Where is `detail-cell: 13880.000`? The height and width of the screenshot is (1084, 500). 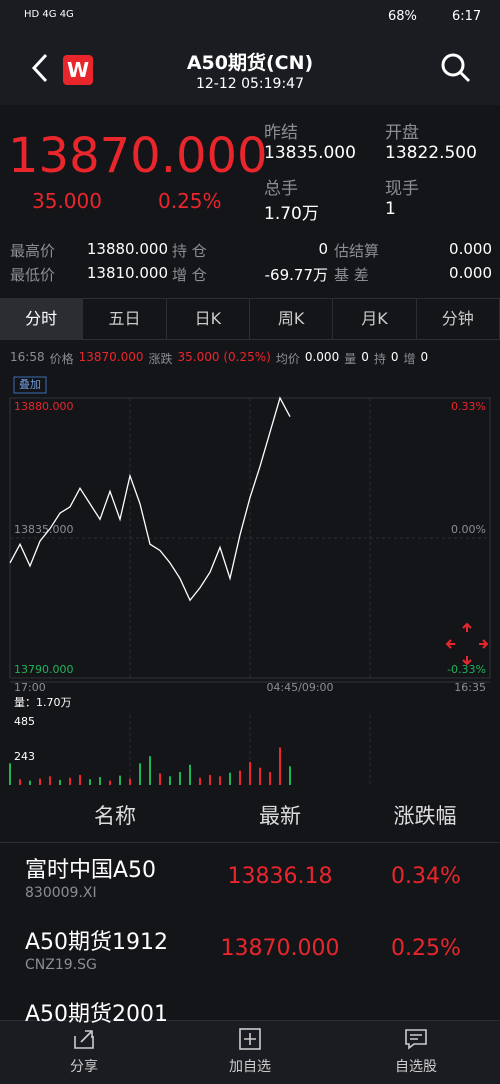 detail-cell: 13880.000 is located at coordinates (127, 249).